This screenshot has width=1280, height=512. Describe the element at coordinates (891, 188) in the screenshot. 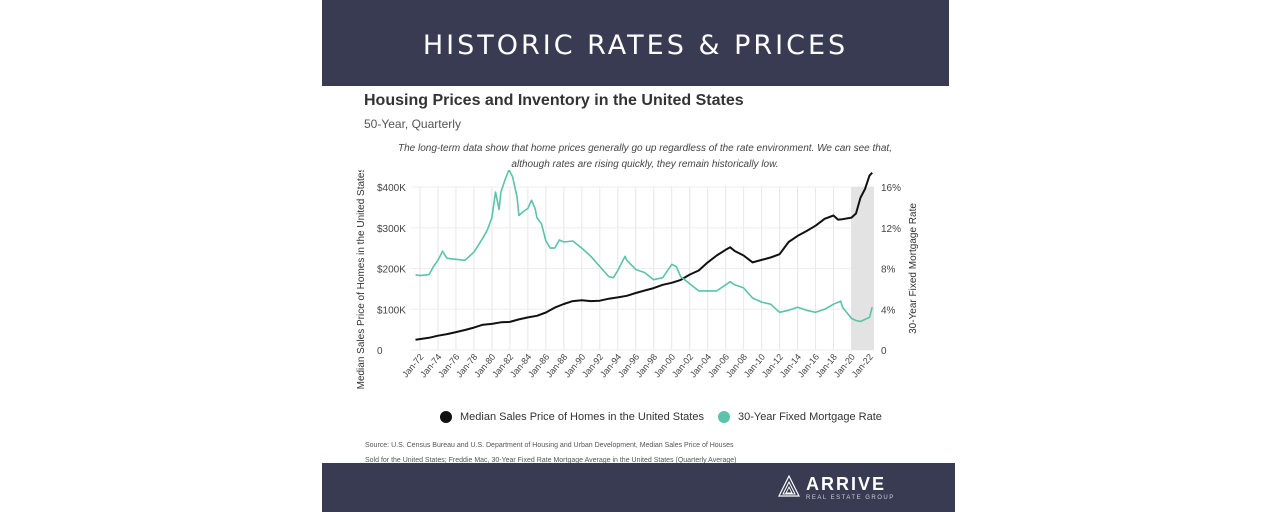

I see `y-tick-label-right: 16%` at that location.